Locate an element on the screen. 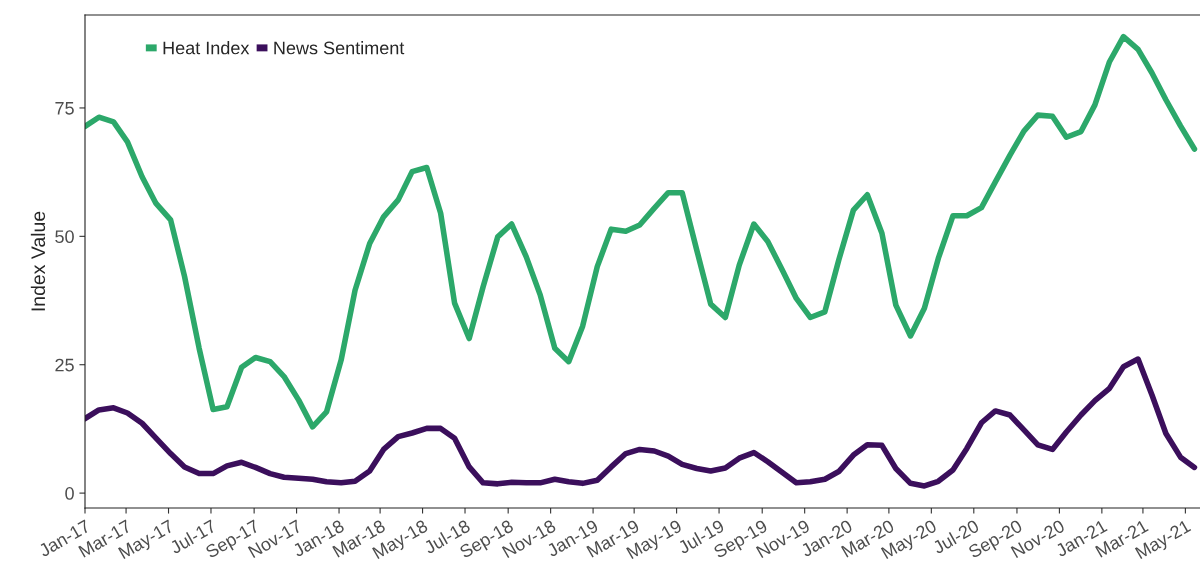 The image size is (1200, 574). y-tick-label: 0 is located at coordinates (69, 493).